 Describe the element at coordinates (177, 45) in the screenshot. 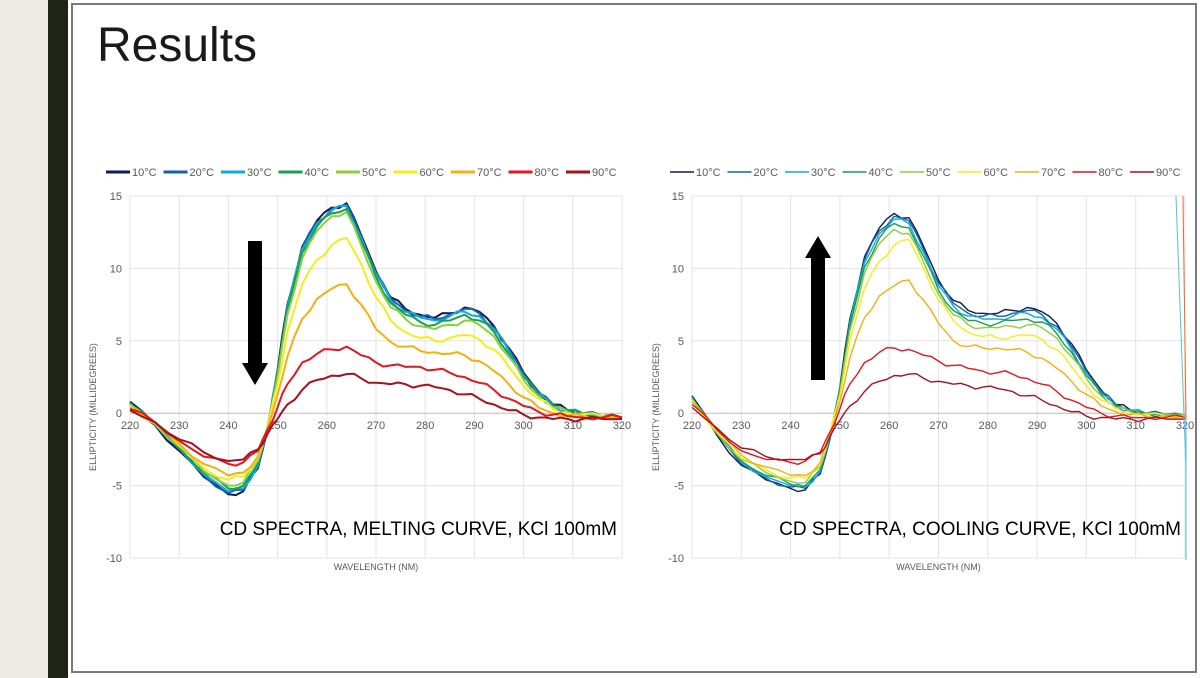

I see `page-title: Results` at that location.